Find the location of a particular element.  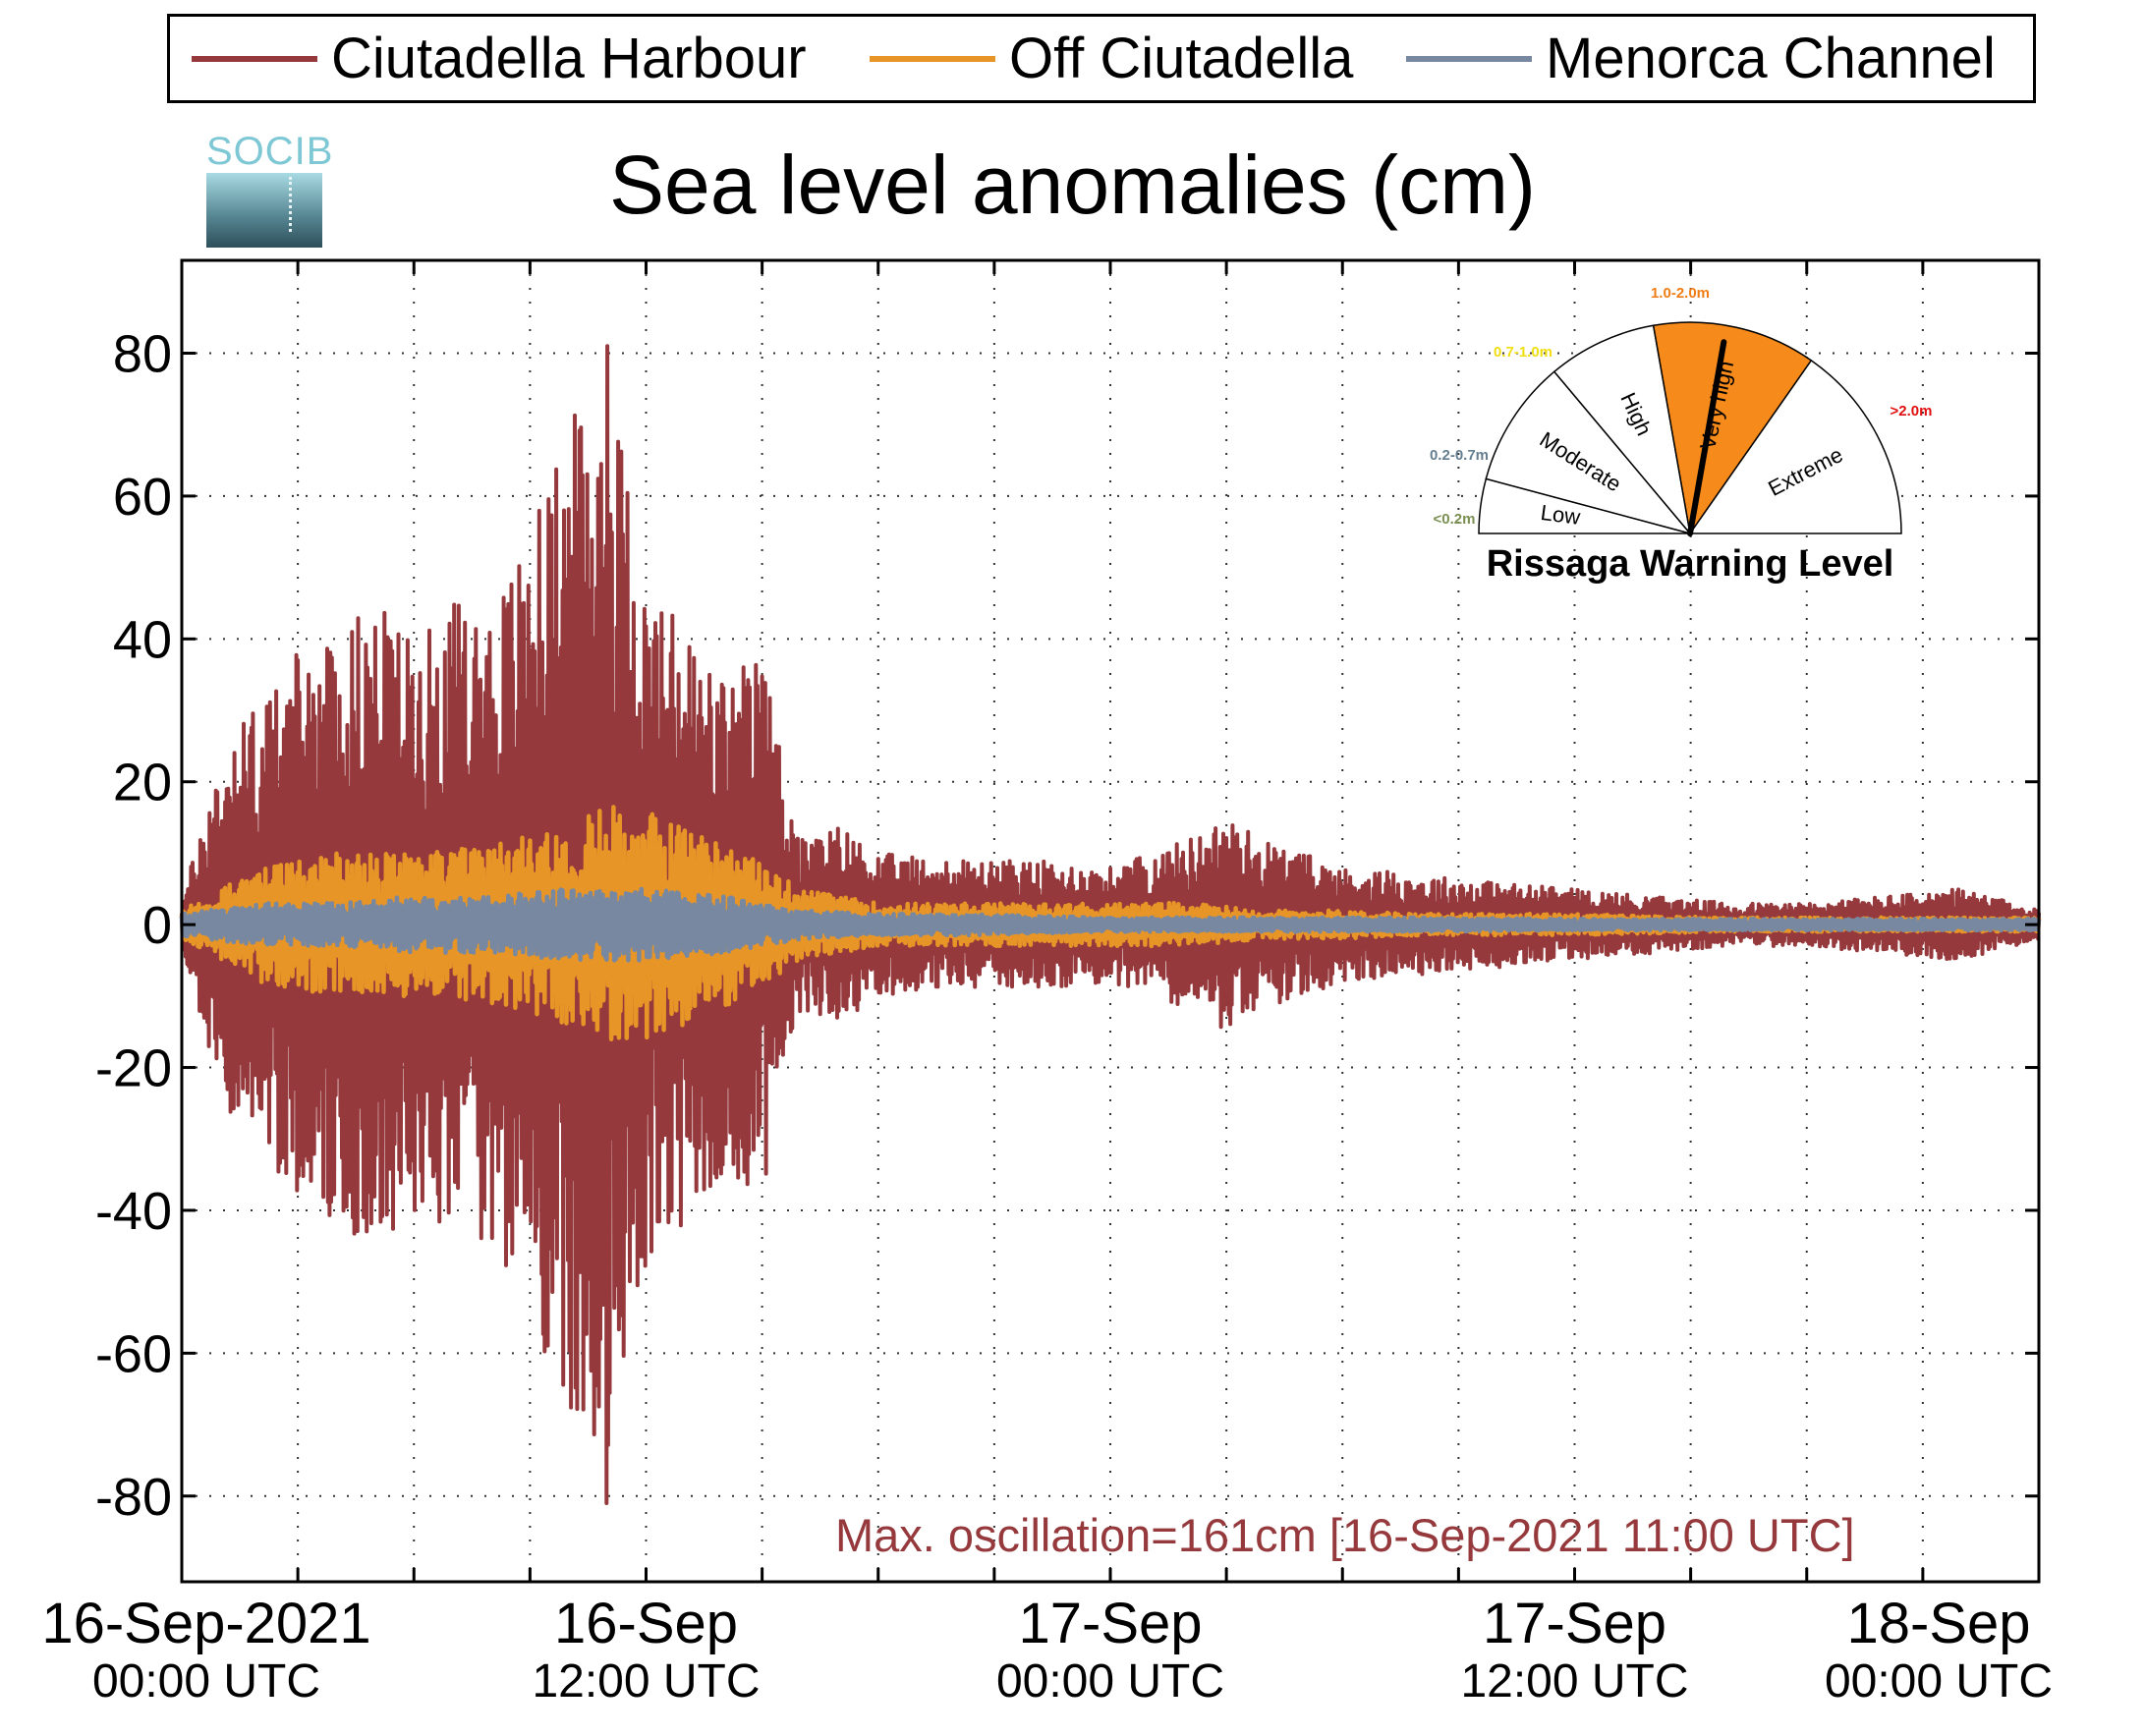

y-tick-label: -20 is located at coordinates (133, 1068).